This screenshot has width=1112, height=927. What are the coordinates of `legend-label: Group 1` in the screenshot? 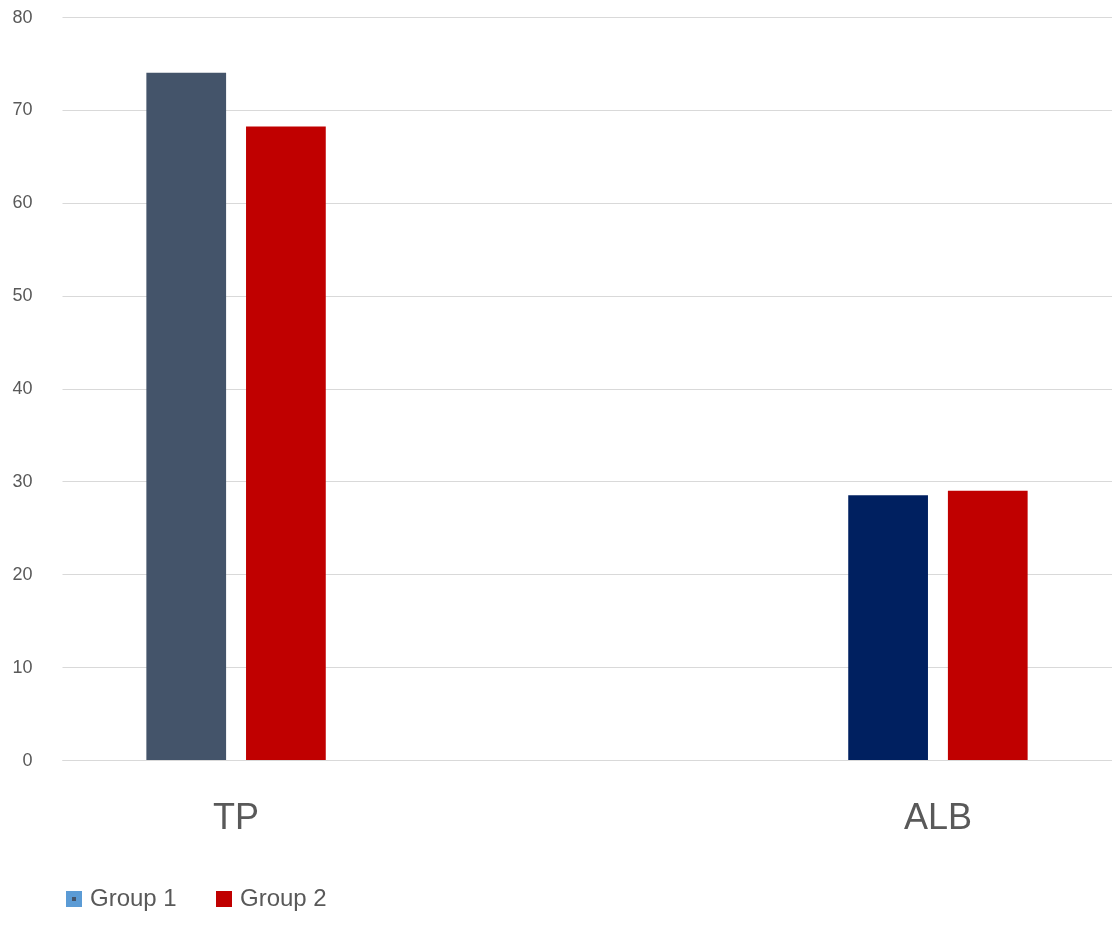 It's located at (133, 897).